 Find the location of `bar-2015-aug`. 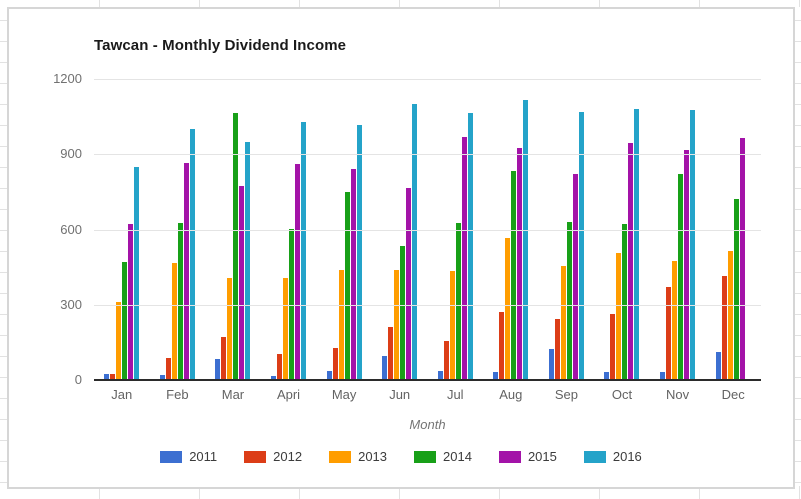

bar-2015-aug is located at coordinates (520, 264).